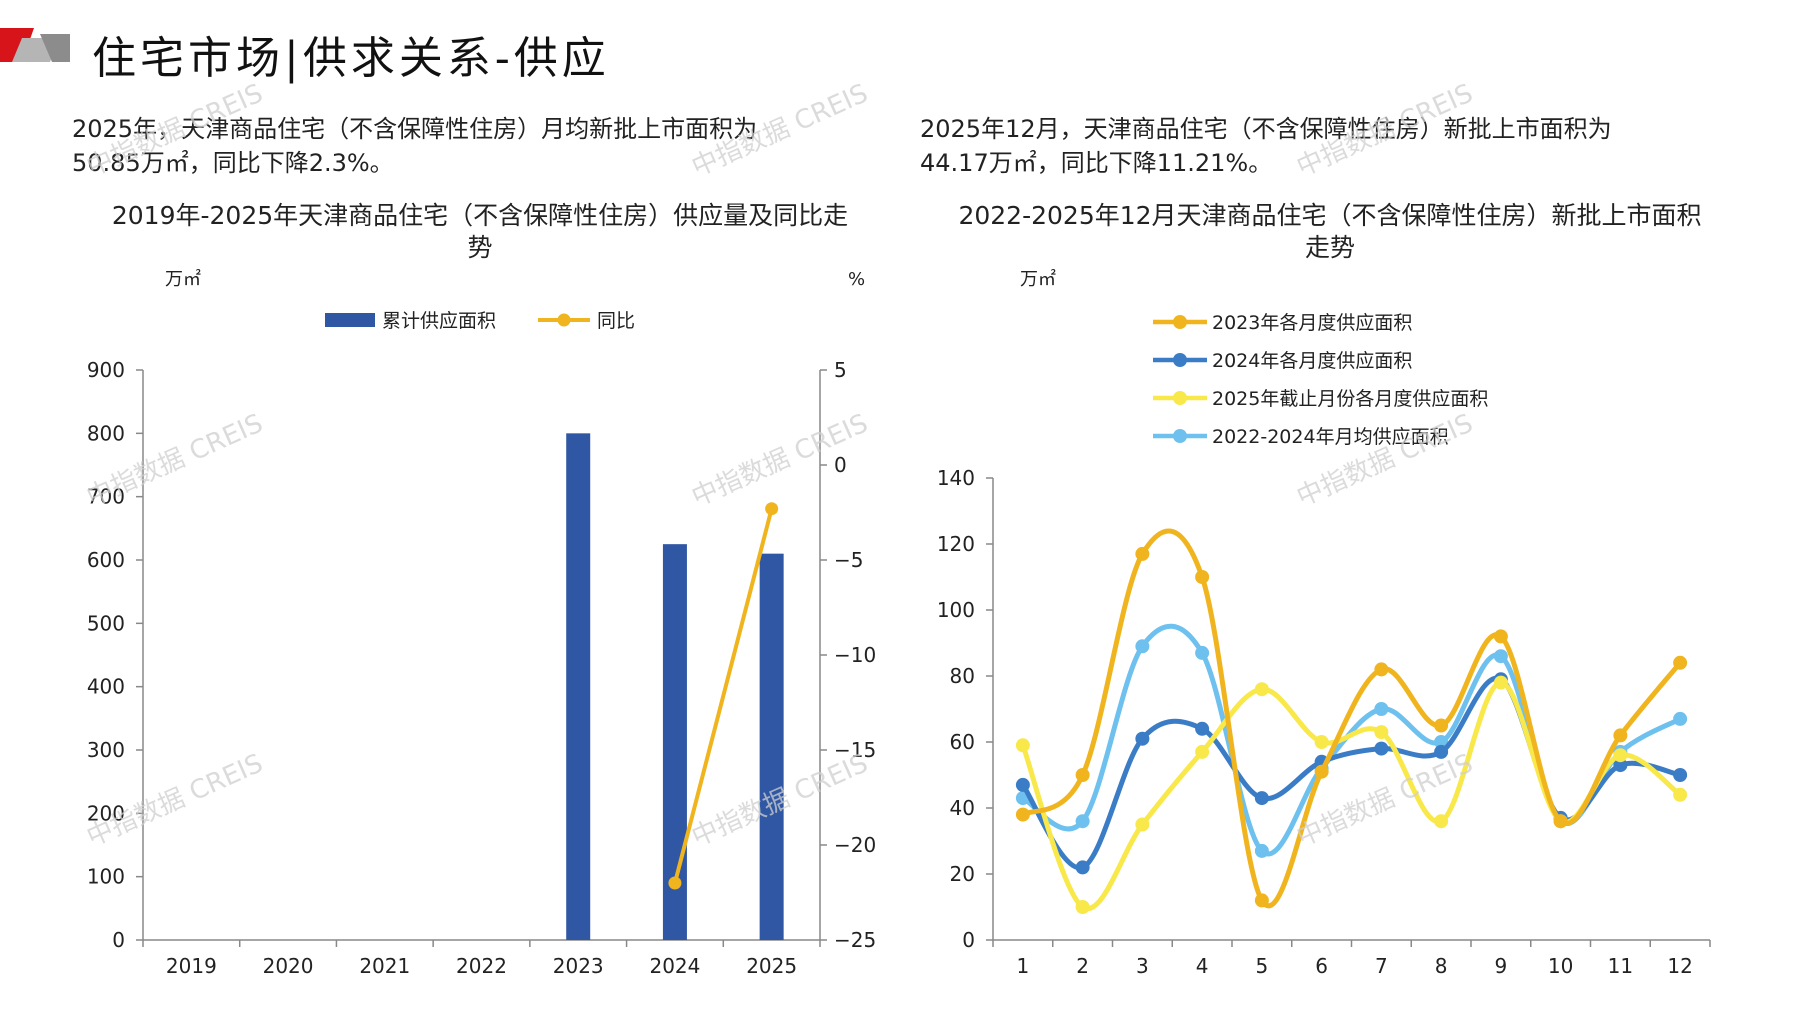 The height and width of the screenshot is (1010, 1797). I want to click on right-x-tick-label: 7, so click(1381, 966).